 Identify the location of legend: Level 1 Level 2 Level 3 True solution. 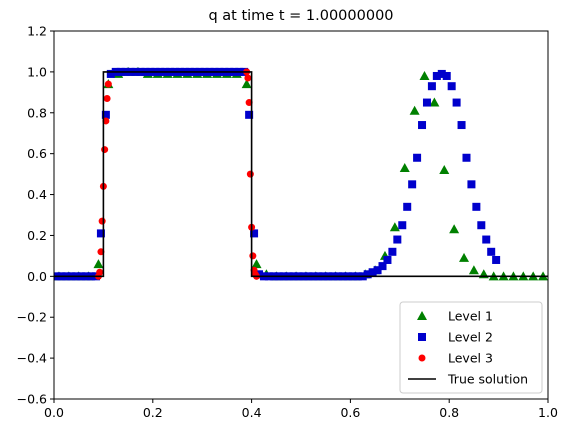
(471, 347).